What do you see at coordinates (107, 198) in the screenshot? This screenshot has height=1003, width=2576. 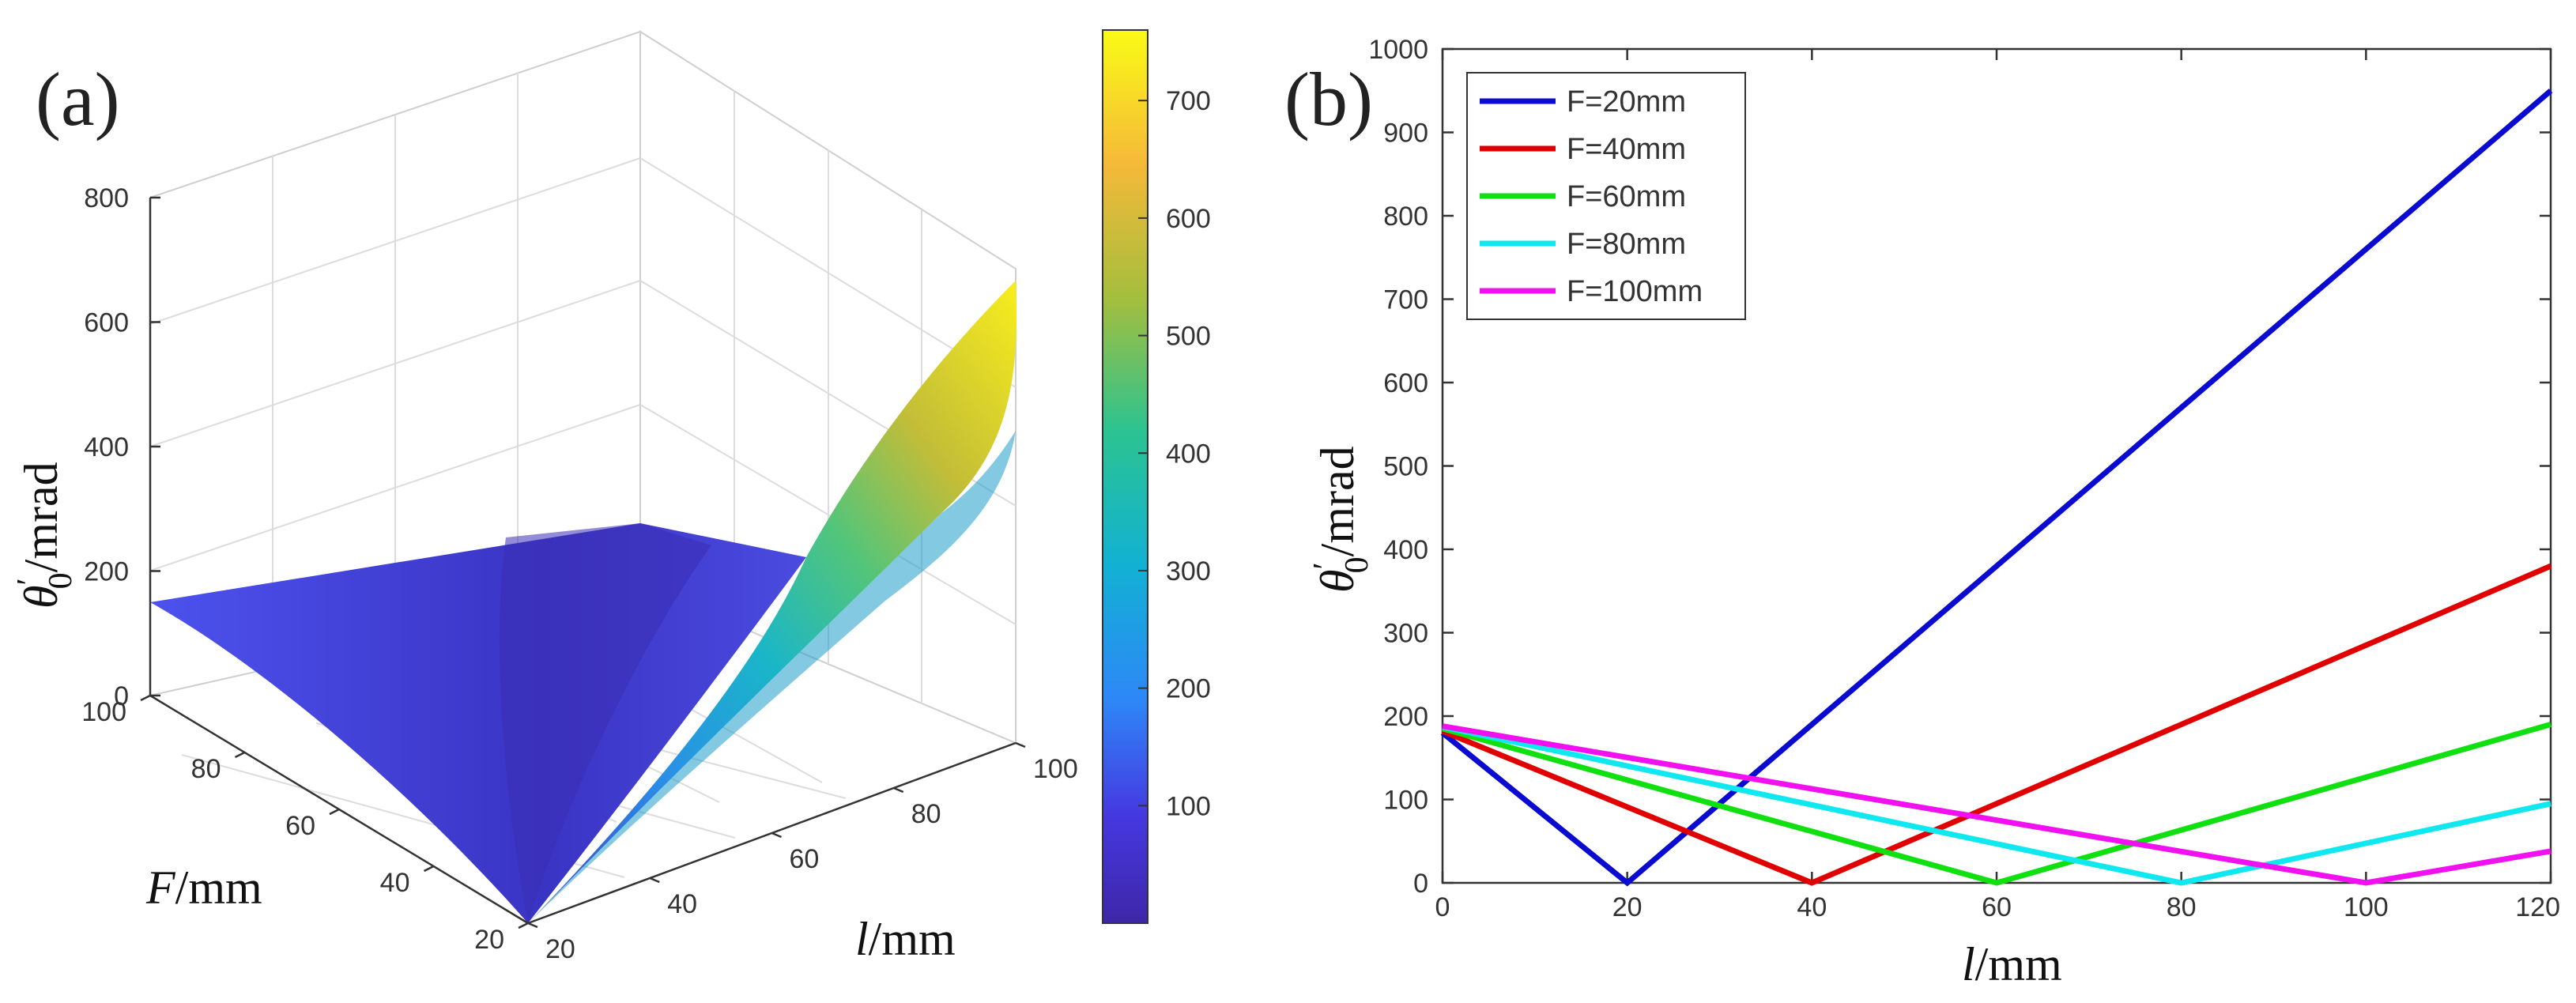 I see `z-tick-label: 800` at bounding box center [107, 198].